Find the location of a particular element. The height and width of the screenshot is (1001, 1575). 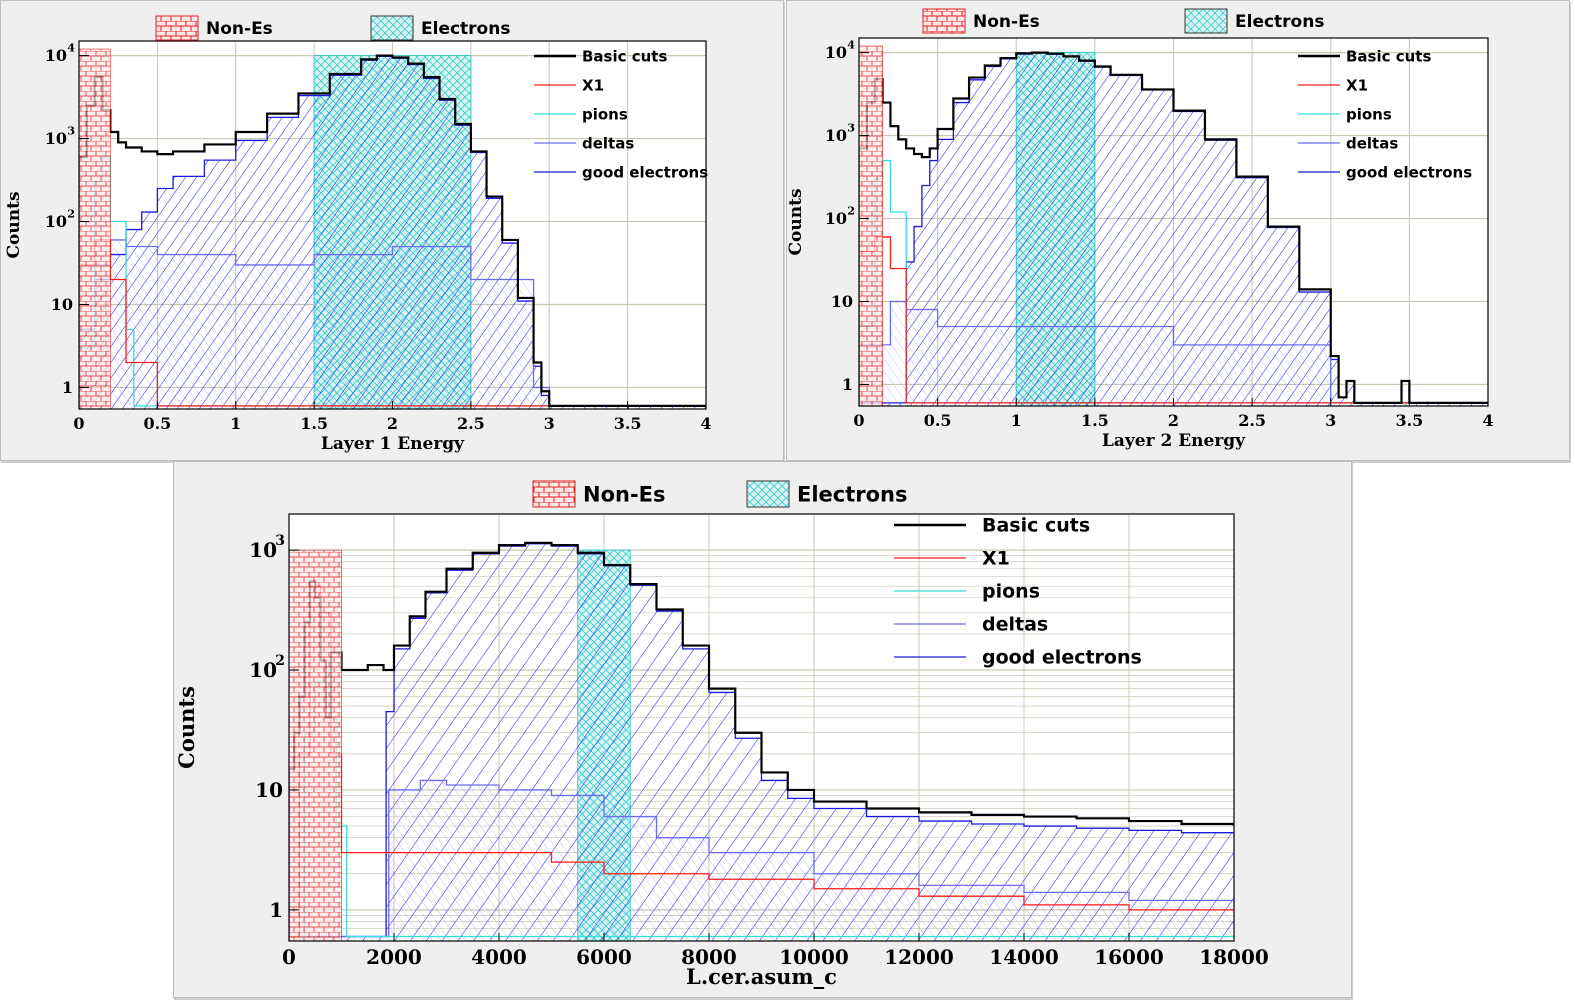

x-tick-label: 14000 is located at coordinates (1024, 957).